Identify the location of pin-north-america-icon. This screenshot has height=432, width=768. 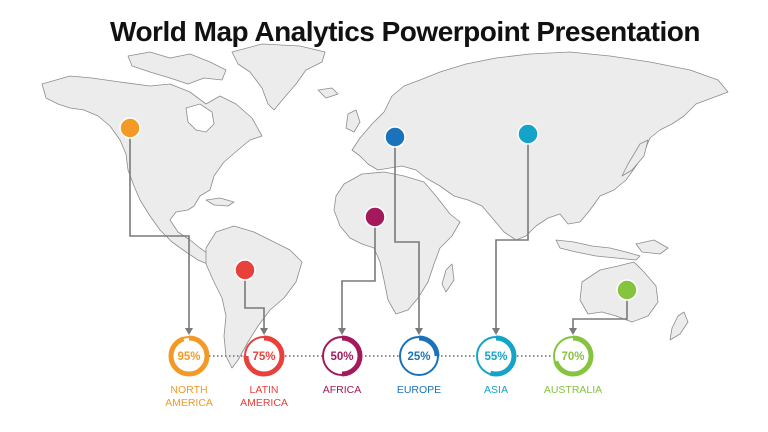
(130, 128).